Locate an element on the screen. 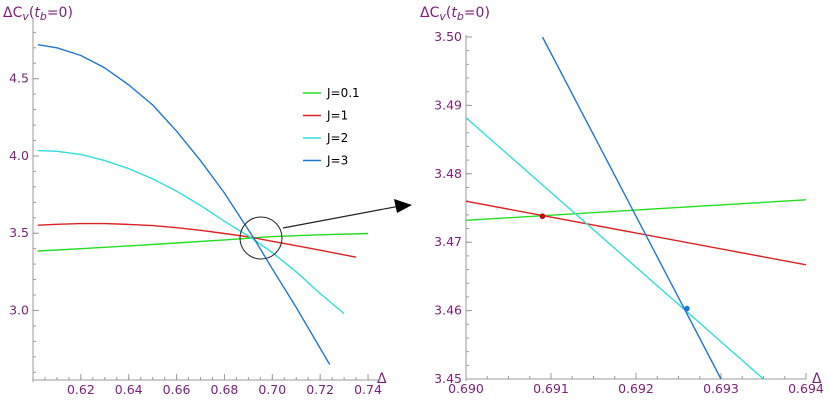 This screenshot has height=414, width=830. left-x-tick-label: 0.70 is located at coordinates (272, 389).